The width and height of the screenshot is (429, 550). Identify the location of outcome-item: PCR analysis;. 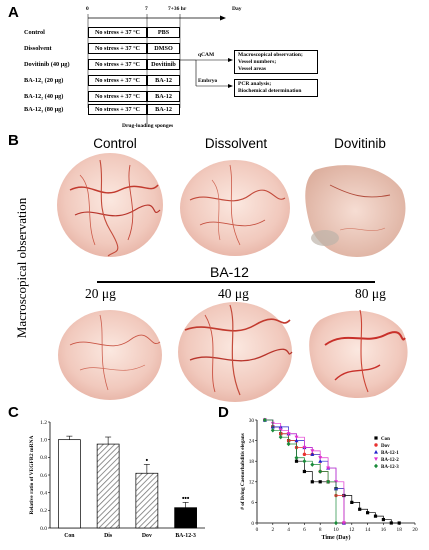
(255, 84).